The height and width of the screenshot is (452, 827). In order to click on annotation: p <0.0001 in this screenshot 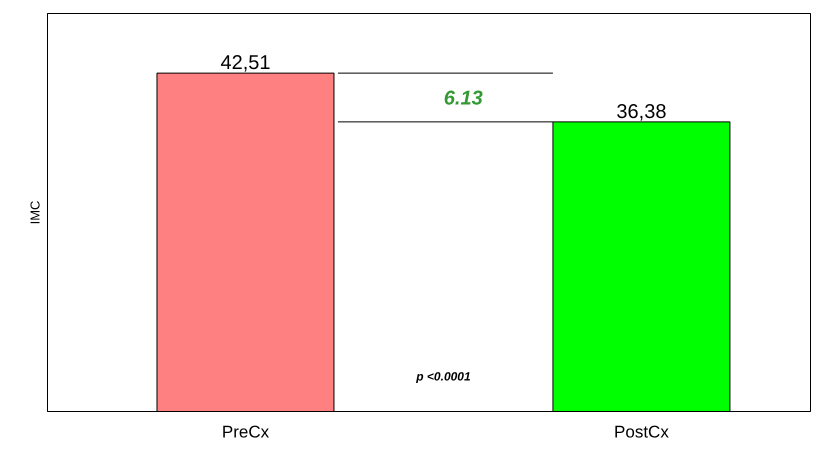, I will do `click(443, 376)`.